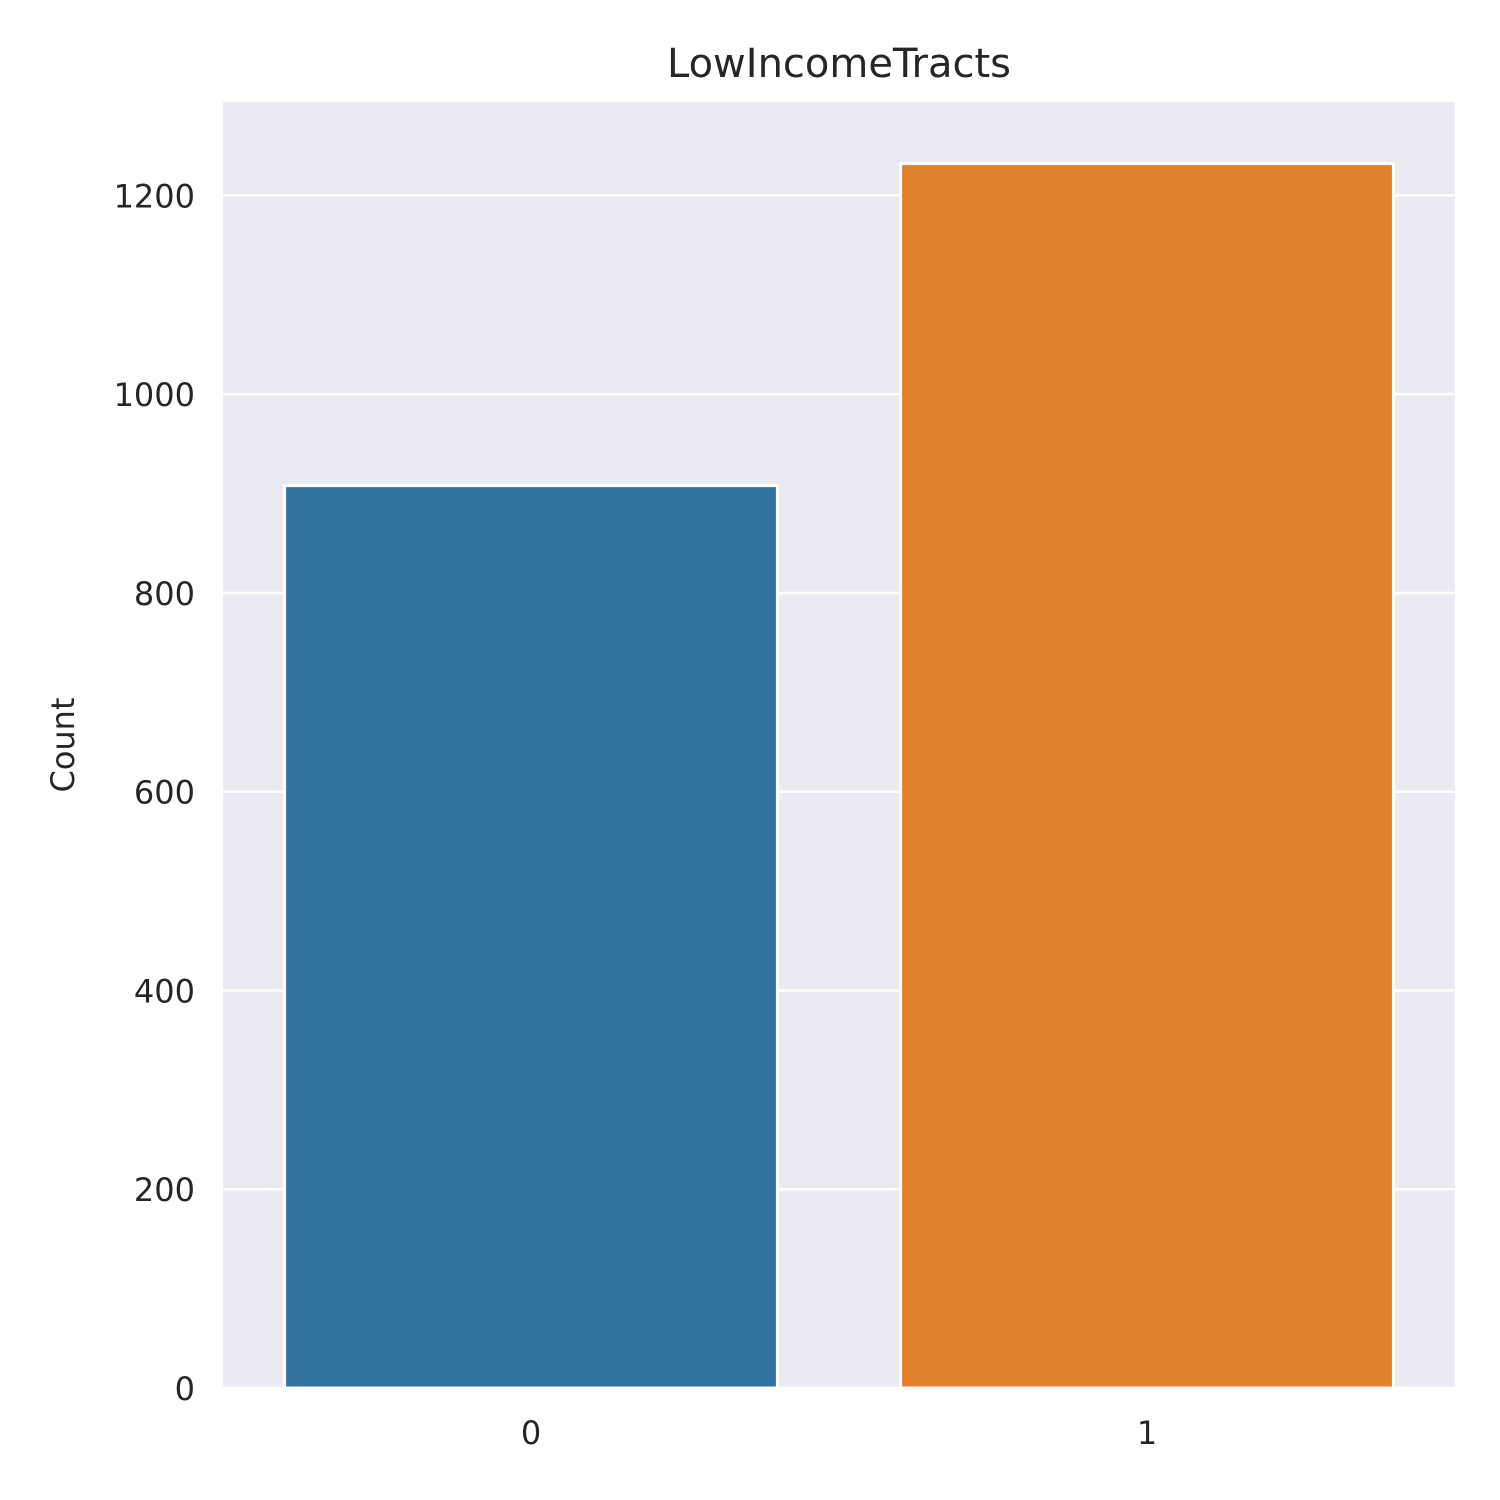  Describe the element at coordinates (839, 64) in the screenshot. I see `chart-title: LowIncomeTracts` at that location.